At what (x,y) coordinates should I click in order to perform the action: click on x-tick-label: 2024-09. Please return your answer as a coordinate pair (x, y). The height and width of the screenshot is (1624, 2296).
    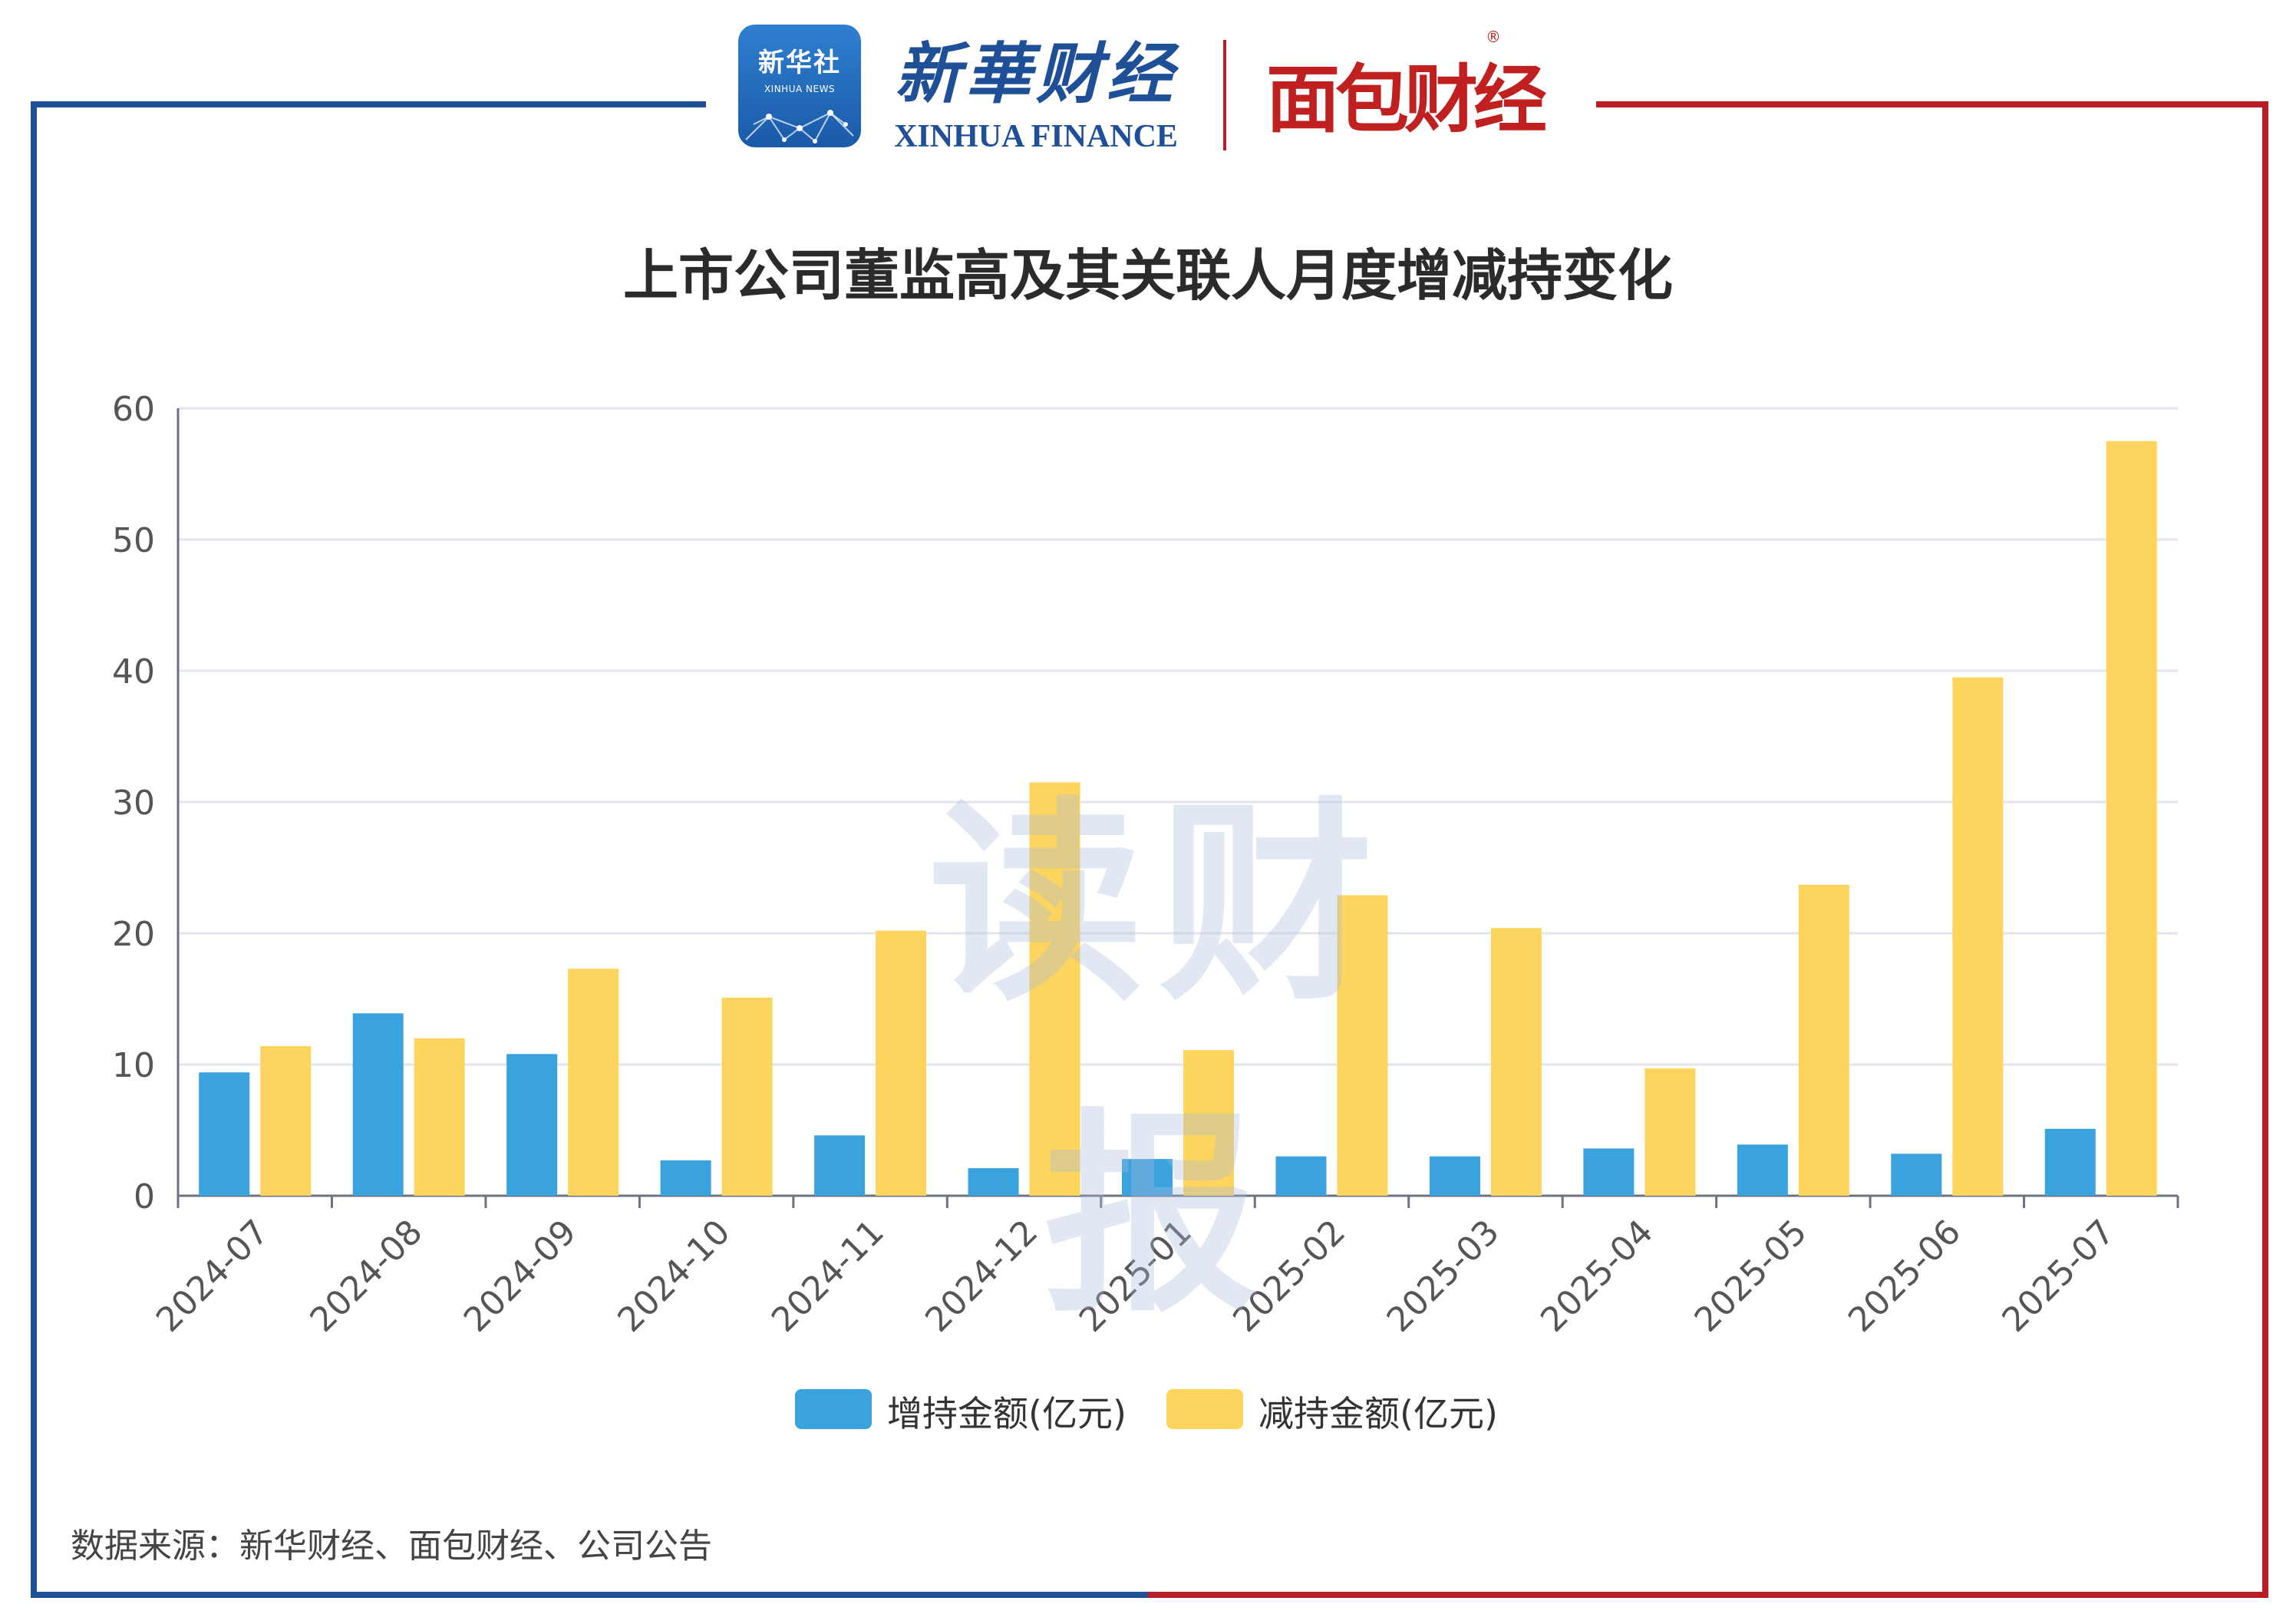
    Looking at the image, I should click on (520, 1276).